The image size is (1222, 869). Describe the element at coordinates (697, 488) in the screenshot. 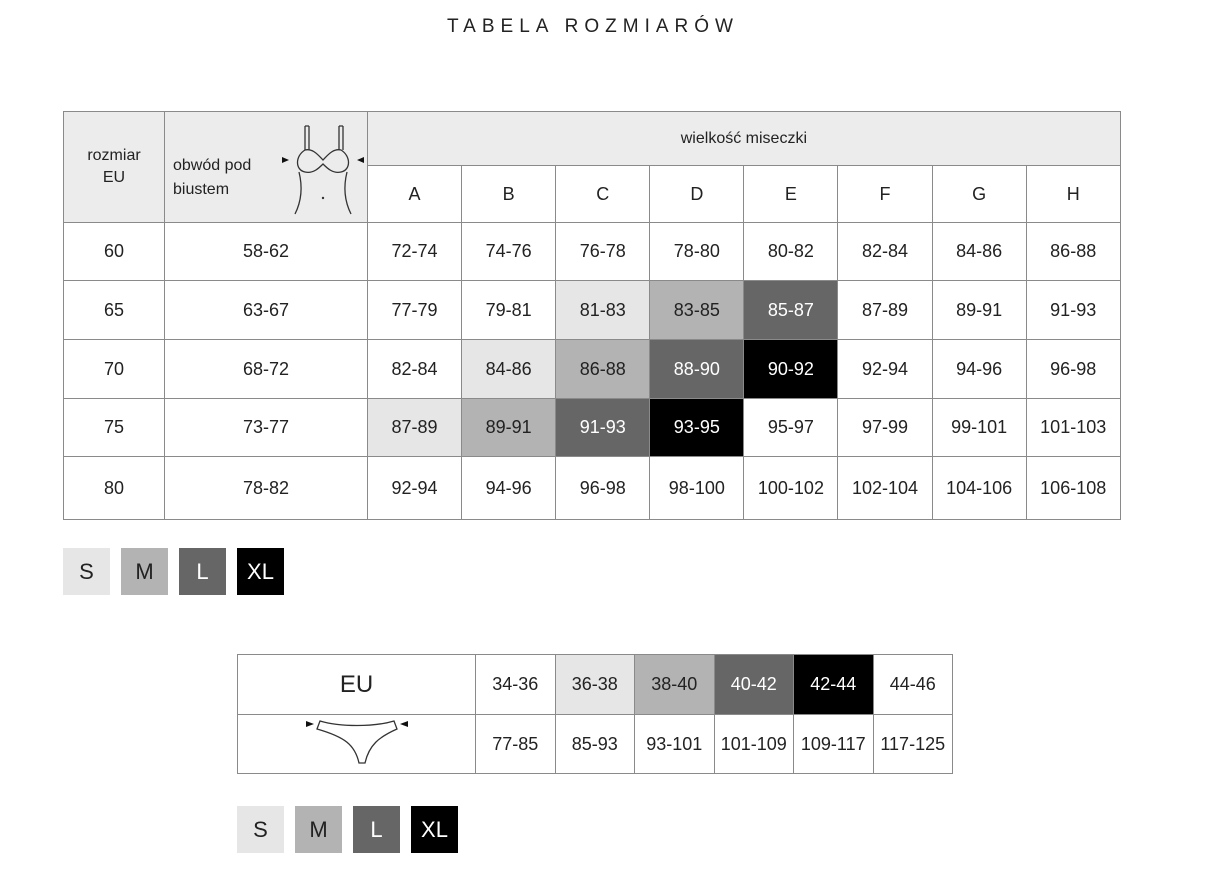

I see `bust-range-cell: 98-100` at that location.